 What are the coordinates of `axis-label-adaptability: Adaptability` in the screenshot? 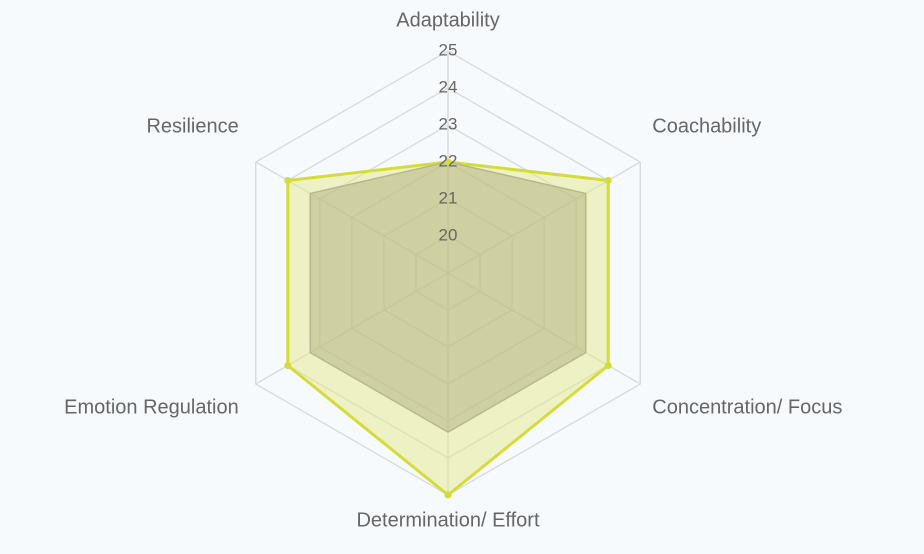 It's located at (447, 20).